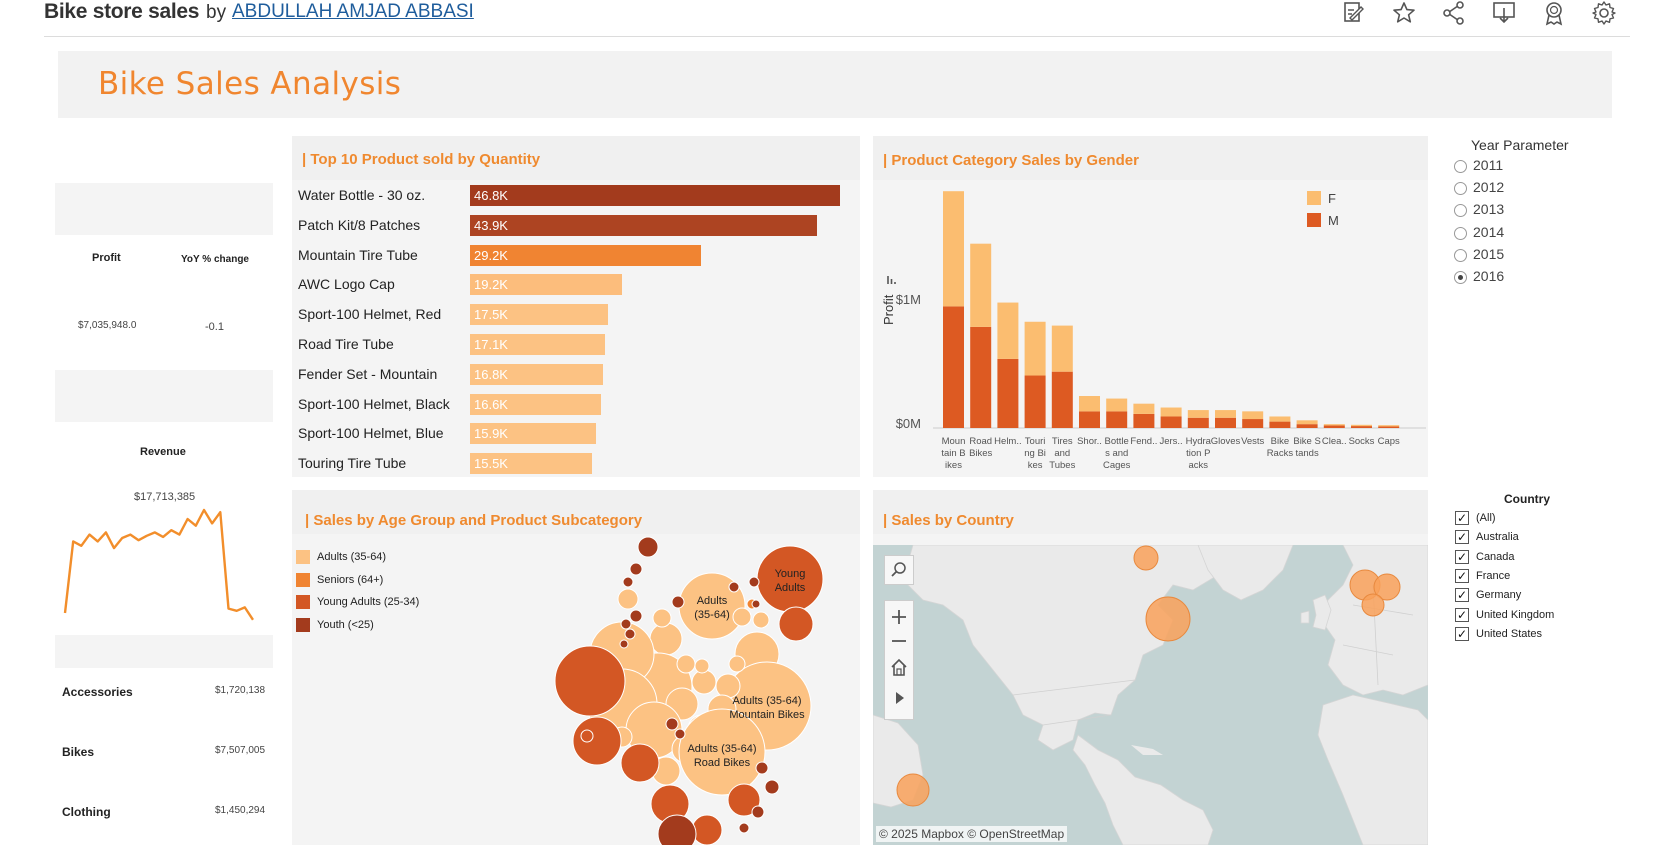 The height and width of the screenshot is (847, 1660). What do you see at coordinates (1604, 13) in the screenshot?
I see `gear-icon` at bounding box center [1604, 13].